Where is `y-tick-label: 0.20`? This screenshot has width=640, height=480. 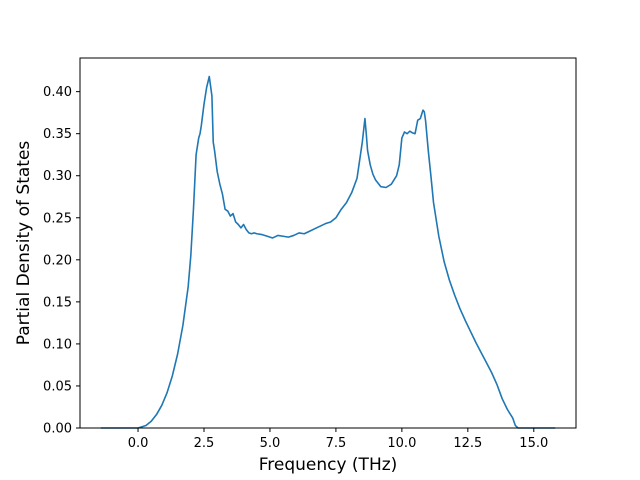
y-tick-label: 0.20 is located at coordinates (57, 260).